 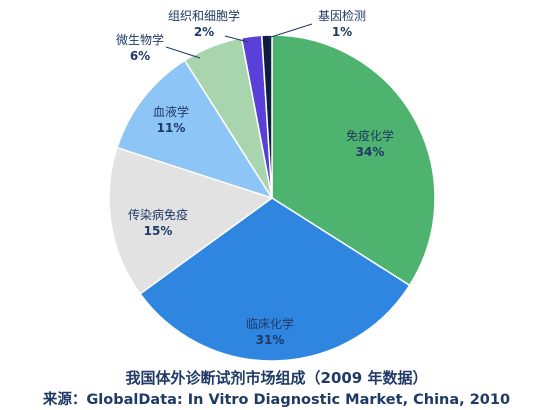 I want to click on slice-name: 微生物学, so click(x=140, y=39).